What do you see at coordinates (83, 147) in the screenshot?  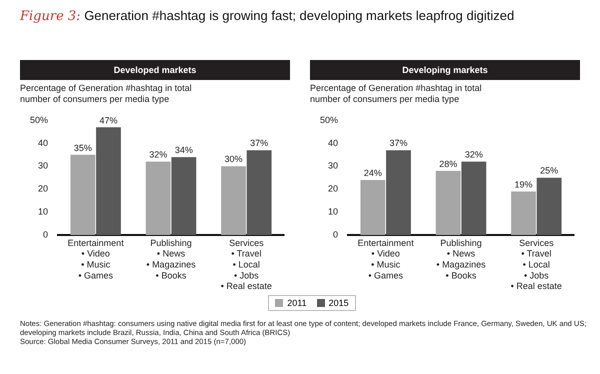 I see `data-label: 35%` at bounding box center [83, 147].